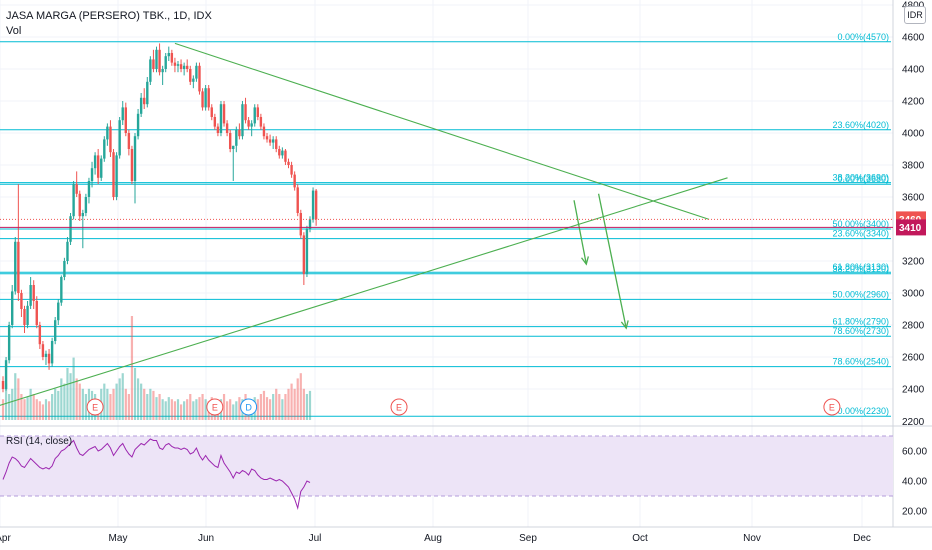 This screenshot has height=550, width=932. I want to click on fib-level-label: 78.60%(2730), so click(860, 331).